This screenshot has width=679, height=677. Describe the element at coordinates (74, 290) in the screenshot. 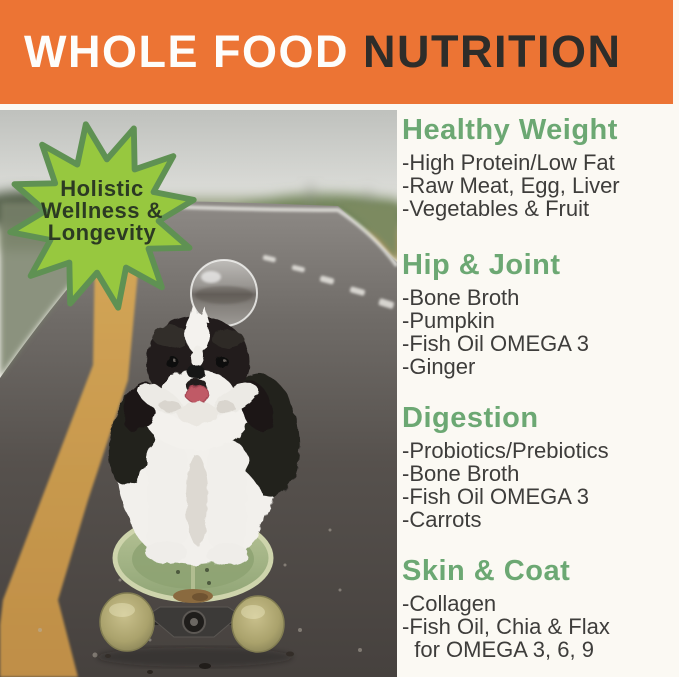

I see `left-roadside` at that location.